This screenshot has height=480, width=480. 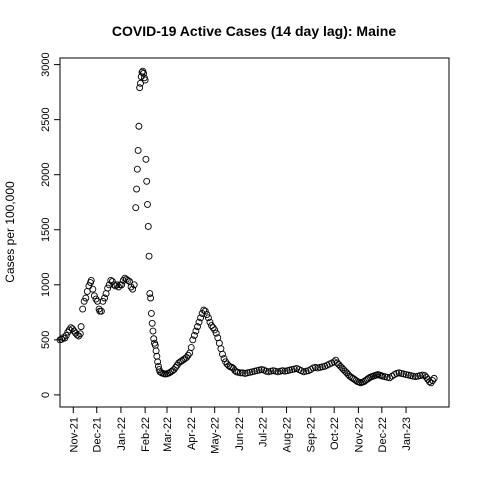 I want to click on x-tick-label: Mar-22, so click(x=168, y=434).